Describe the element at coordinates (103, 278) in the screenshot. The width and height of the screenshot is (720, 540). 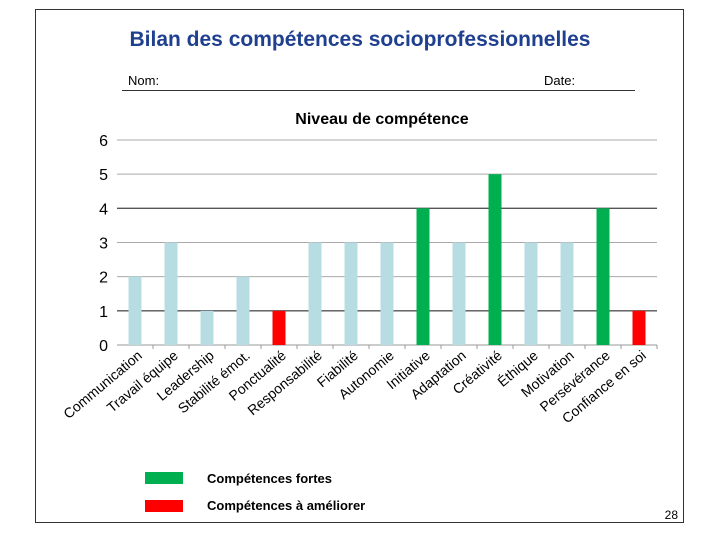
I see `y-tick-label: 2` at that location.